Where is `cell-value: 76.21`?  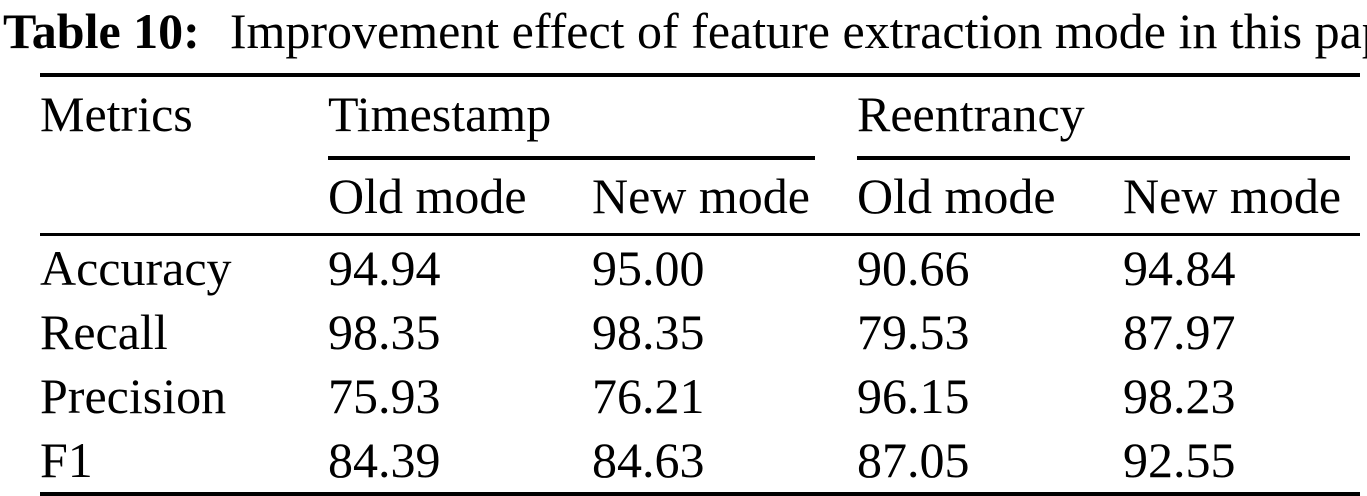
cell-value: 76.21 is located at coordinates (648, 395).